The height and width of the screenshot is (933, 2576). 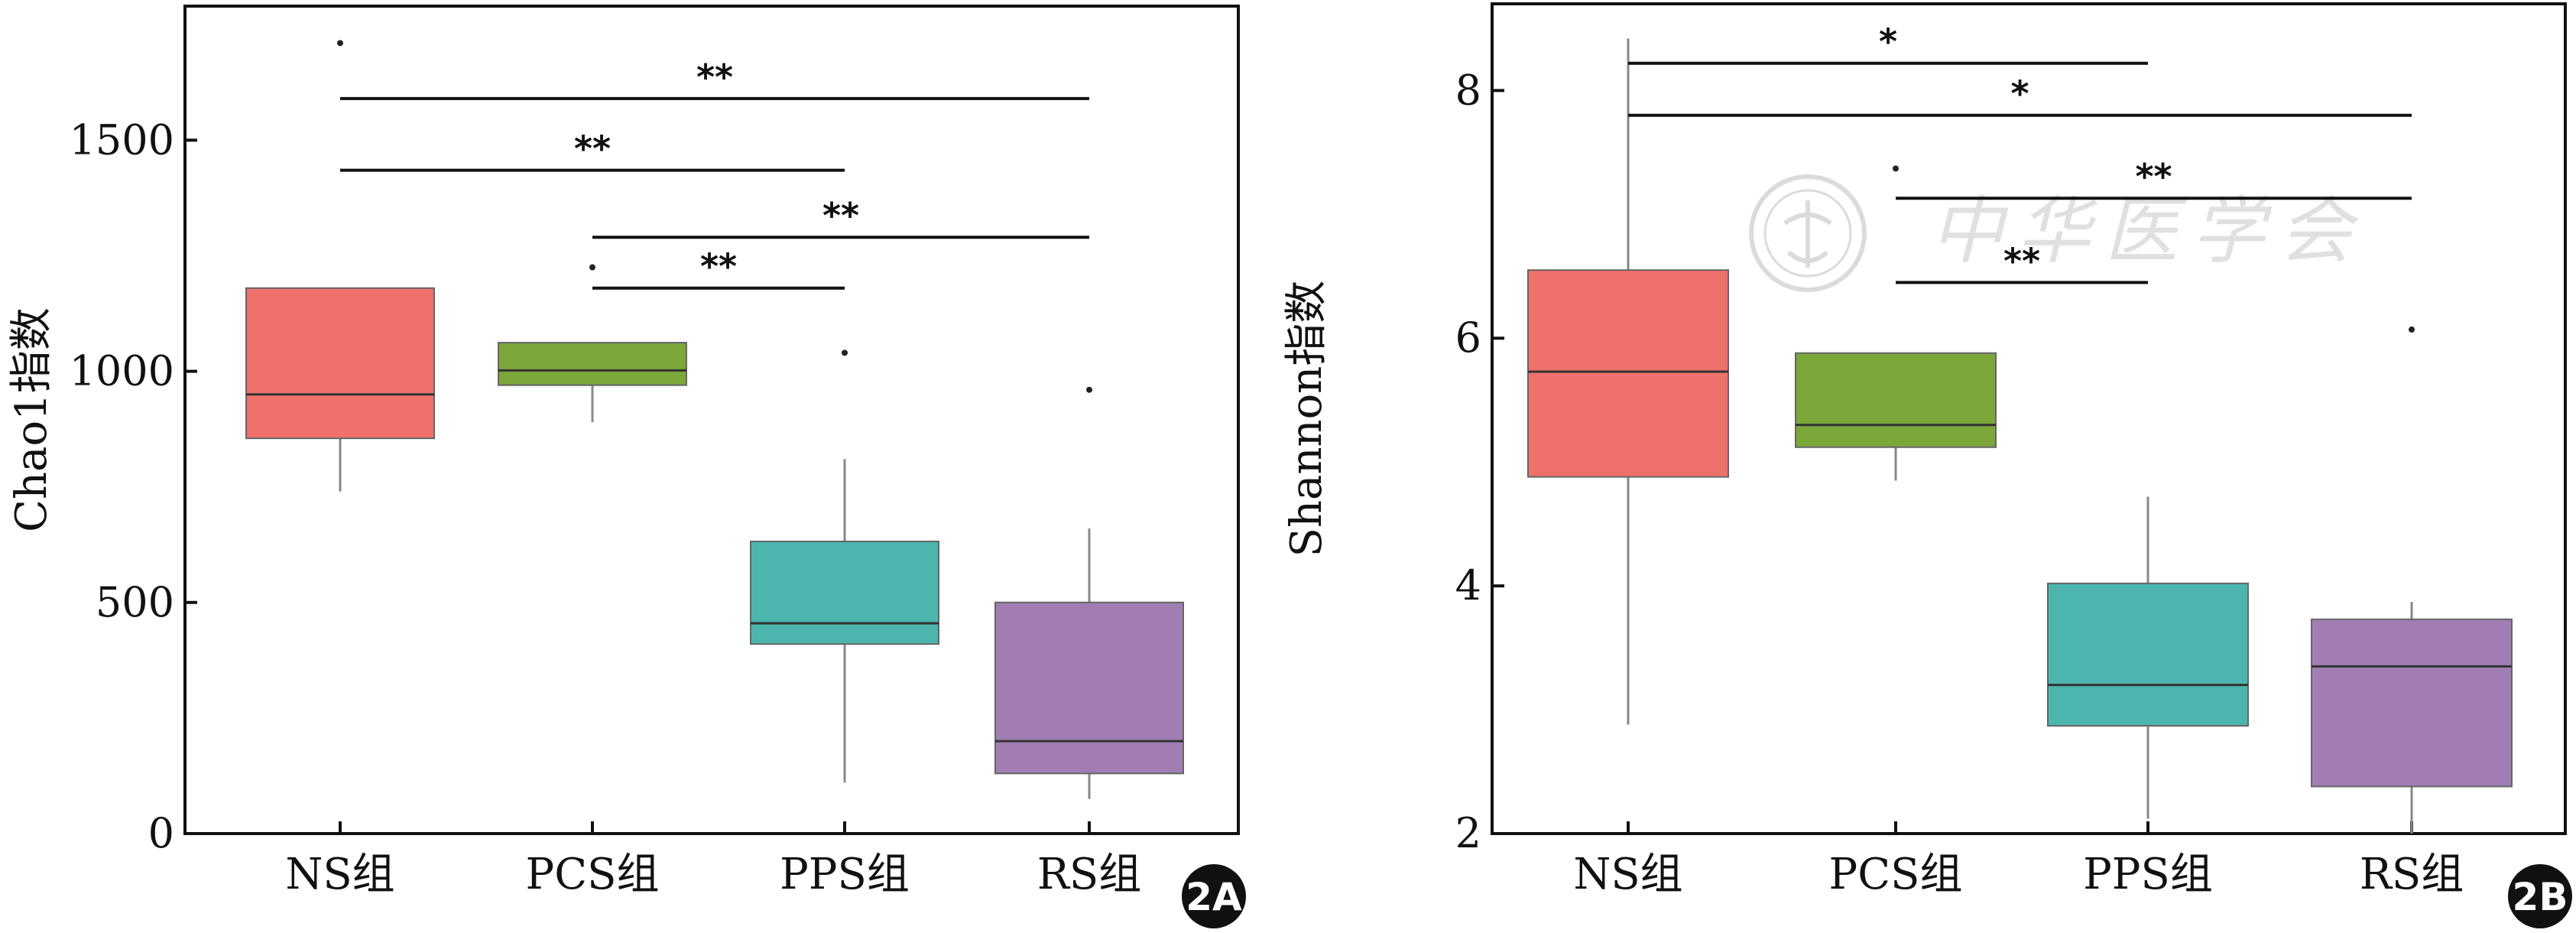 What do you see at coordinates (1468, 833) in the screenshot?
I see `y-tick-label: 2` at bounding box center [1468, 833].